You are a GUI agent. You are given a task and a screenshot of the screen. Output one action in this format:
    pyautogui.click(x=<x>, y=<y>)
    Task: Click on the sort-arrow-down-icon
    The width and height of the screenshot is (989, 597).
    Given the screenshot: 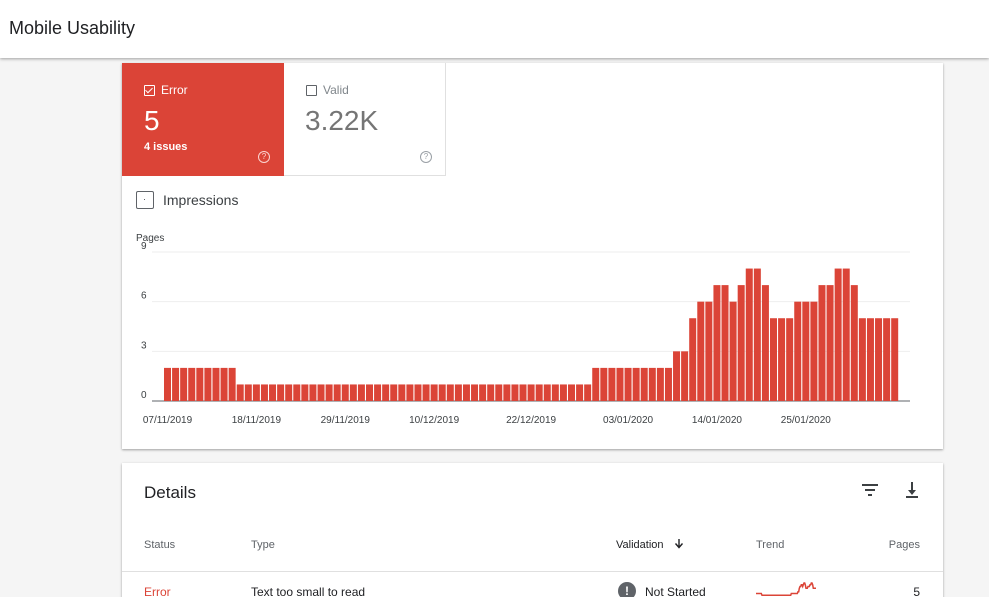 What is the action you would take?
    pyautogui.click(x=679, y=544)
    